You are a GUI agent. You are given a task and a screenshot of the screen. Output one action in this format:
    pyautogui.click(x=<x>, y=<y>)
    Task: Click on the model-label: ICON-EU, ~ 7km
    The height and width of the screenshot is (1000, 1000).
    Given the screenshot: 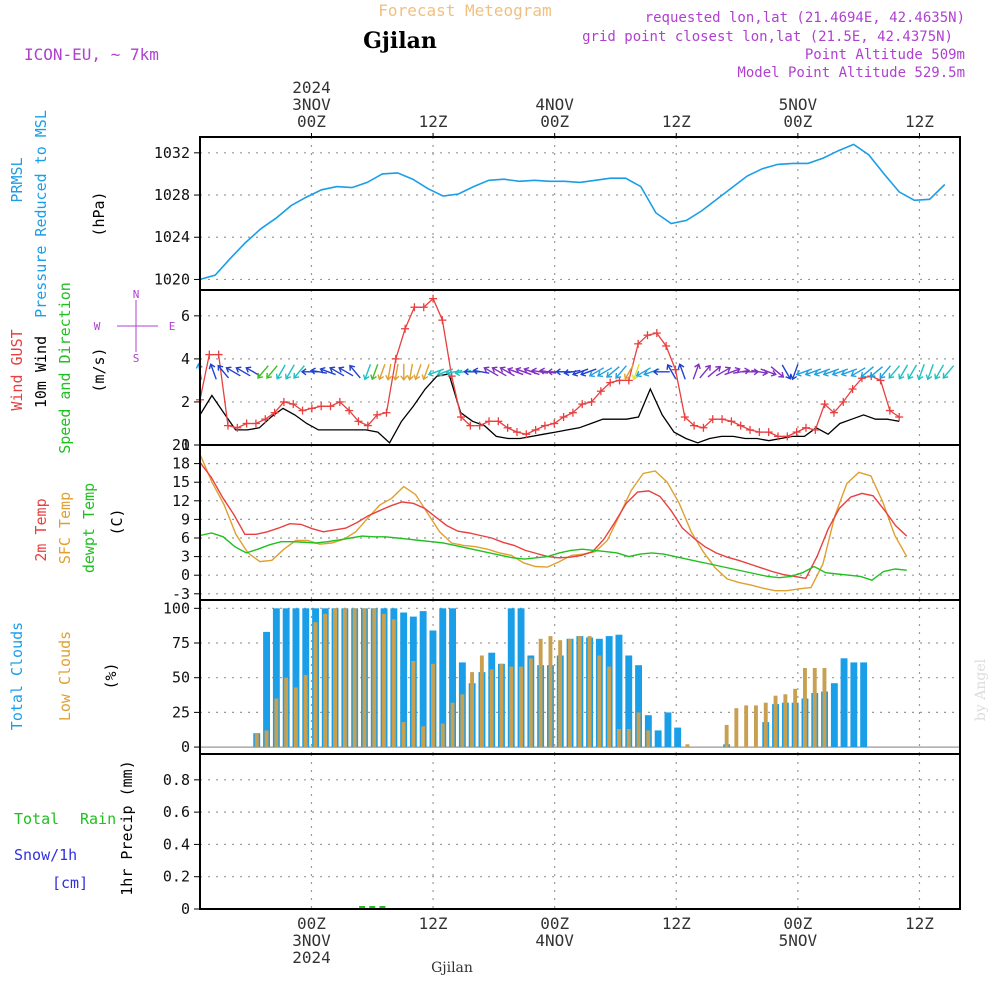 What is the action you would take?
    pyautogui.click(x=91, y=54)
    